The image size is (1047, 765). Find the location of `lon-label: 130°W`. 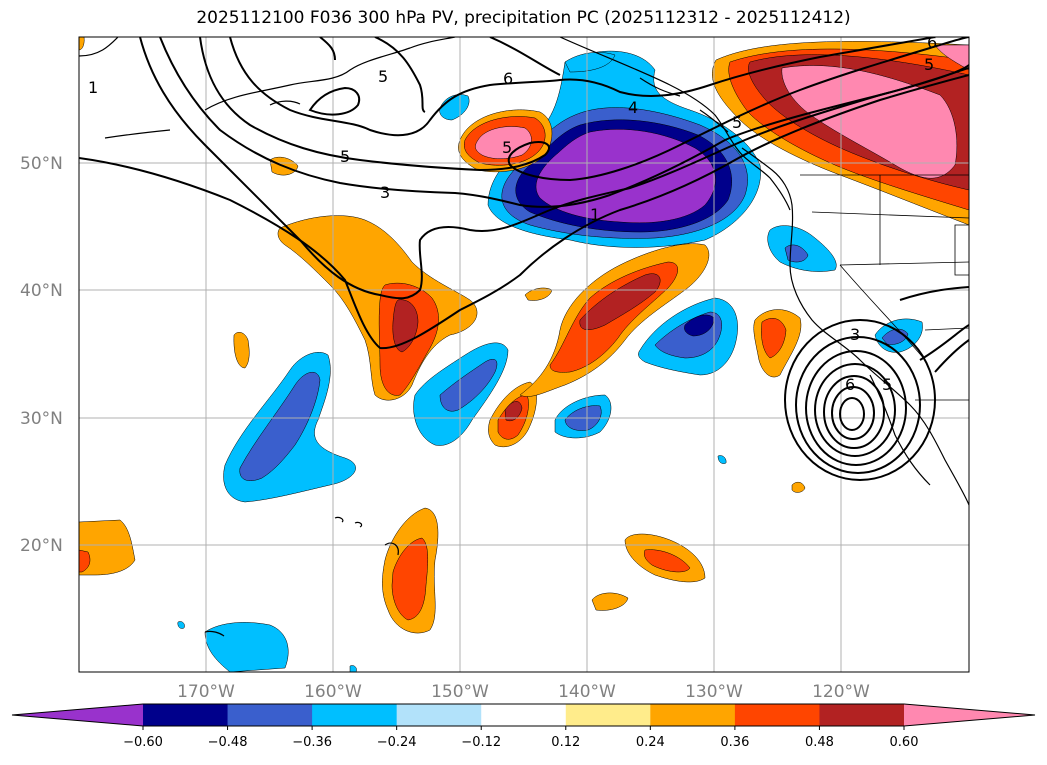

lon-label: 130°W is located at coordinates (714, 692).